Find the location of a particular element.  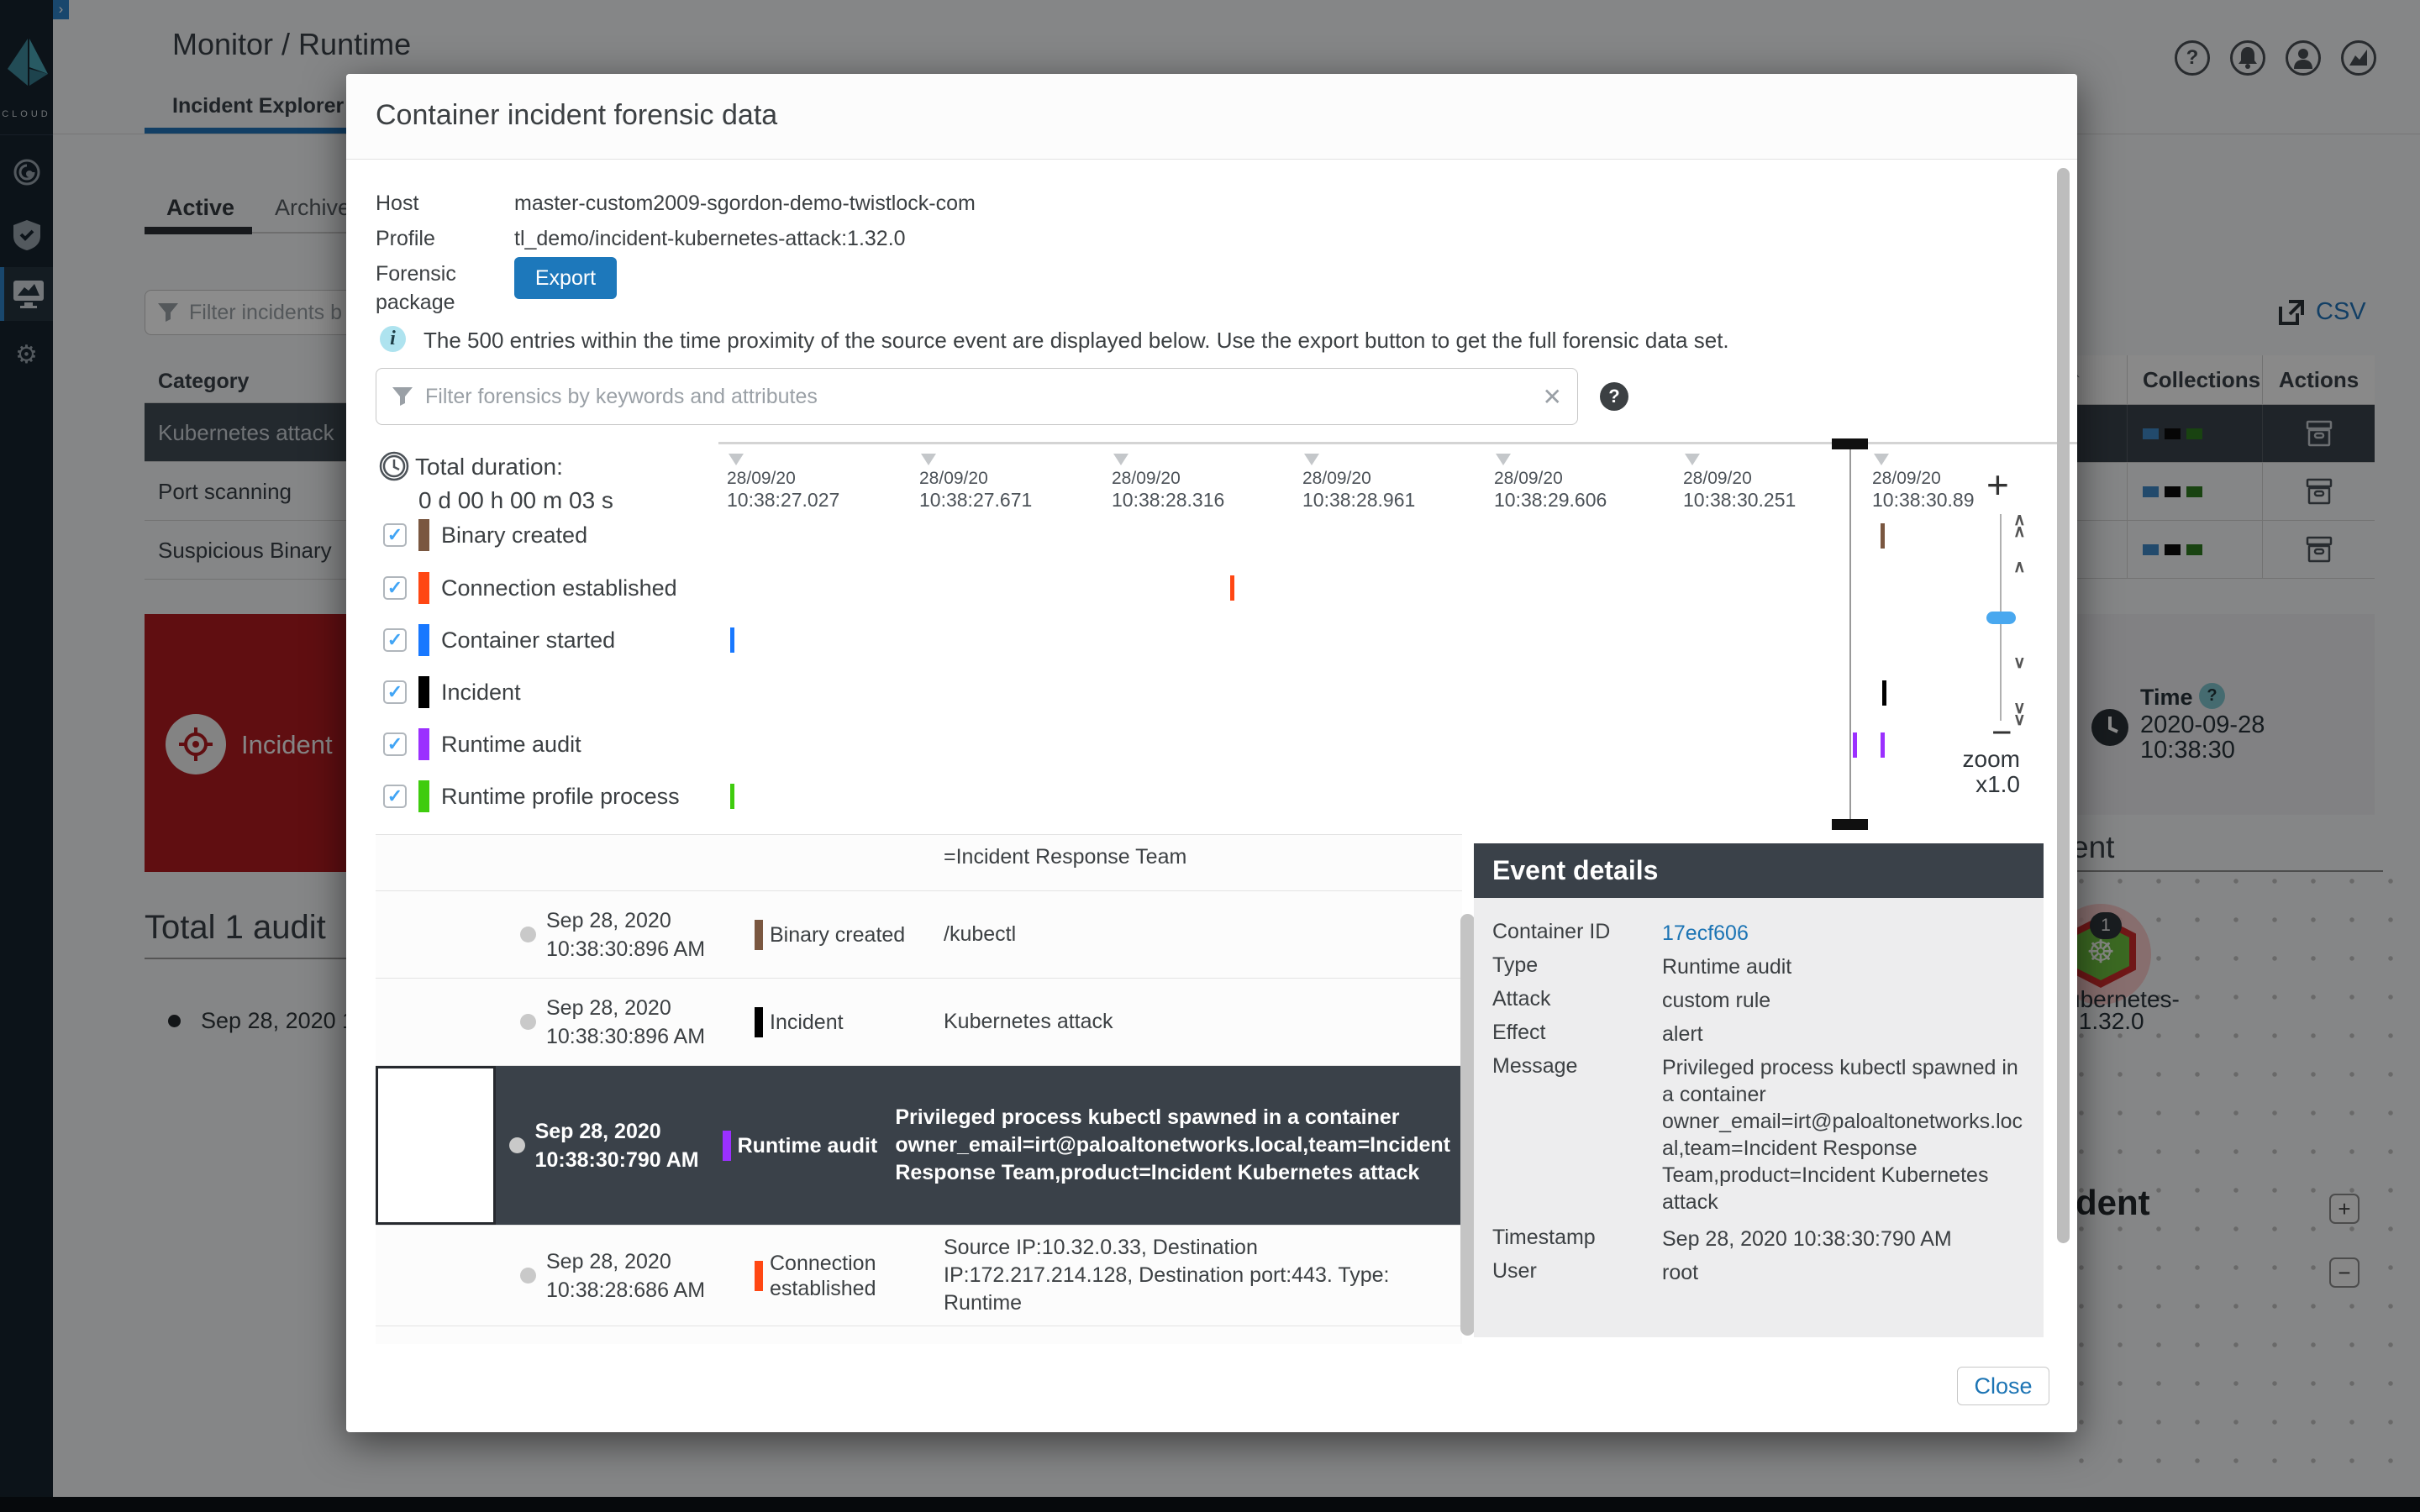

info-icon: i is located at coordinates (393, 339).